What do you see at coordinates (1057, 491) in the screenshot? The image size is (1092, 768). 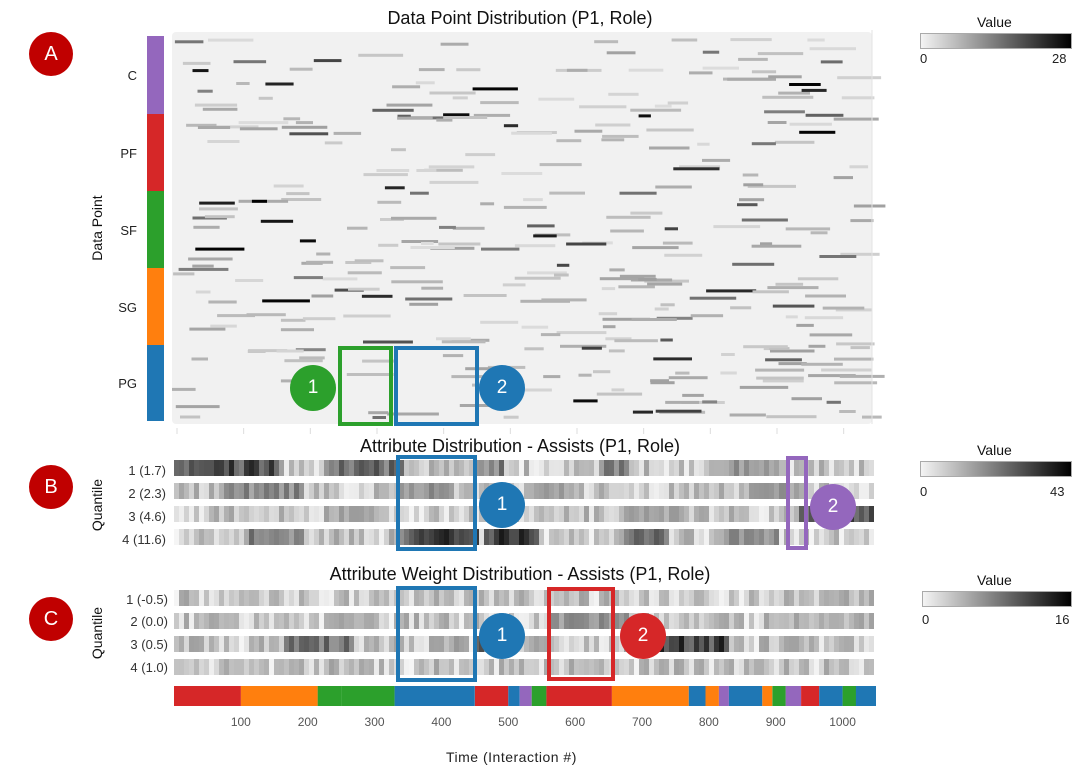 I see `legend-b-max: 43` at bounding box center [1057, 491].